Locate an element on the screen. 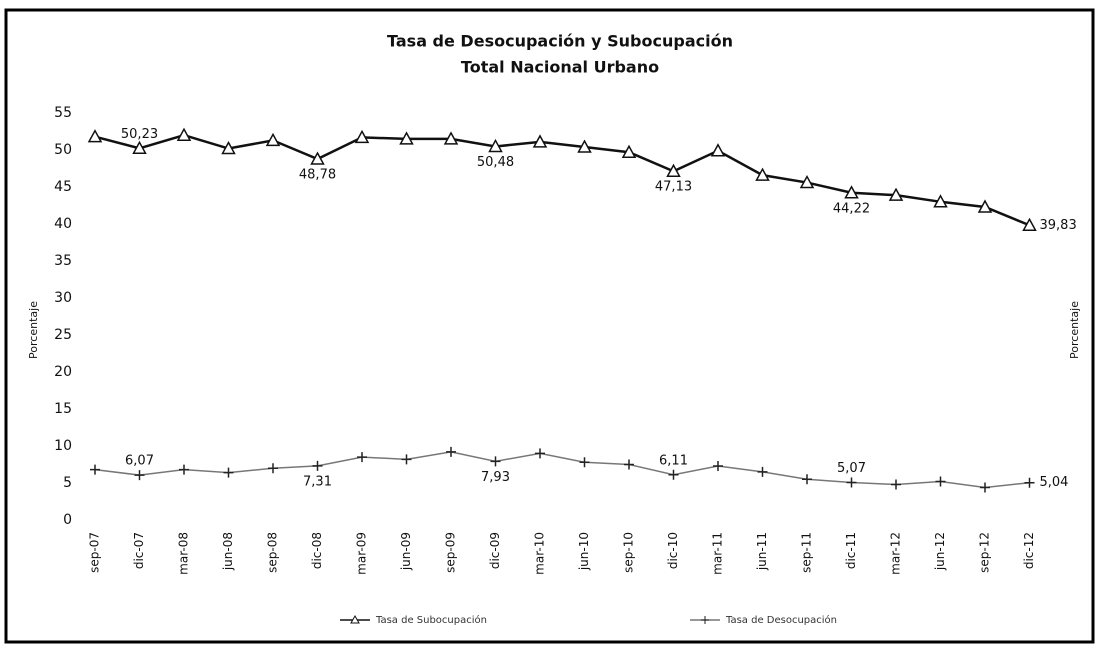  data-label: 39,83 is located at coordinates (1058, 225).